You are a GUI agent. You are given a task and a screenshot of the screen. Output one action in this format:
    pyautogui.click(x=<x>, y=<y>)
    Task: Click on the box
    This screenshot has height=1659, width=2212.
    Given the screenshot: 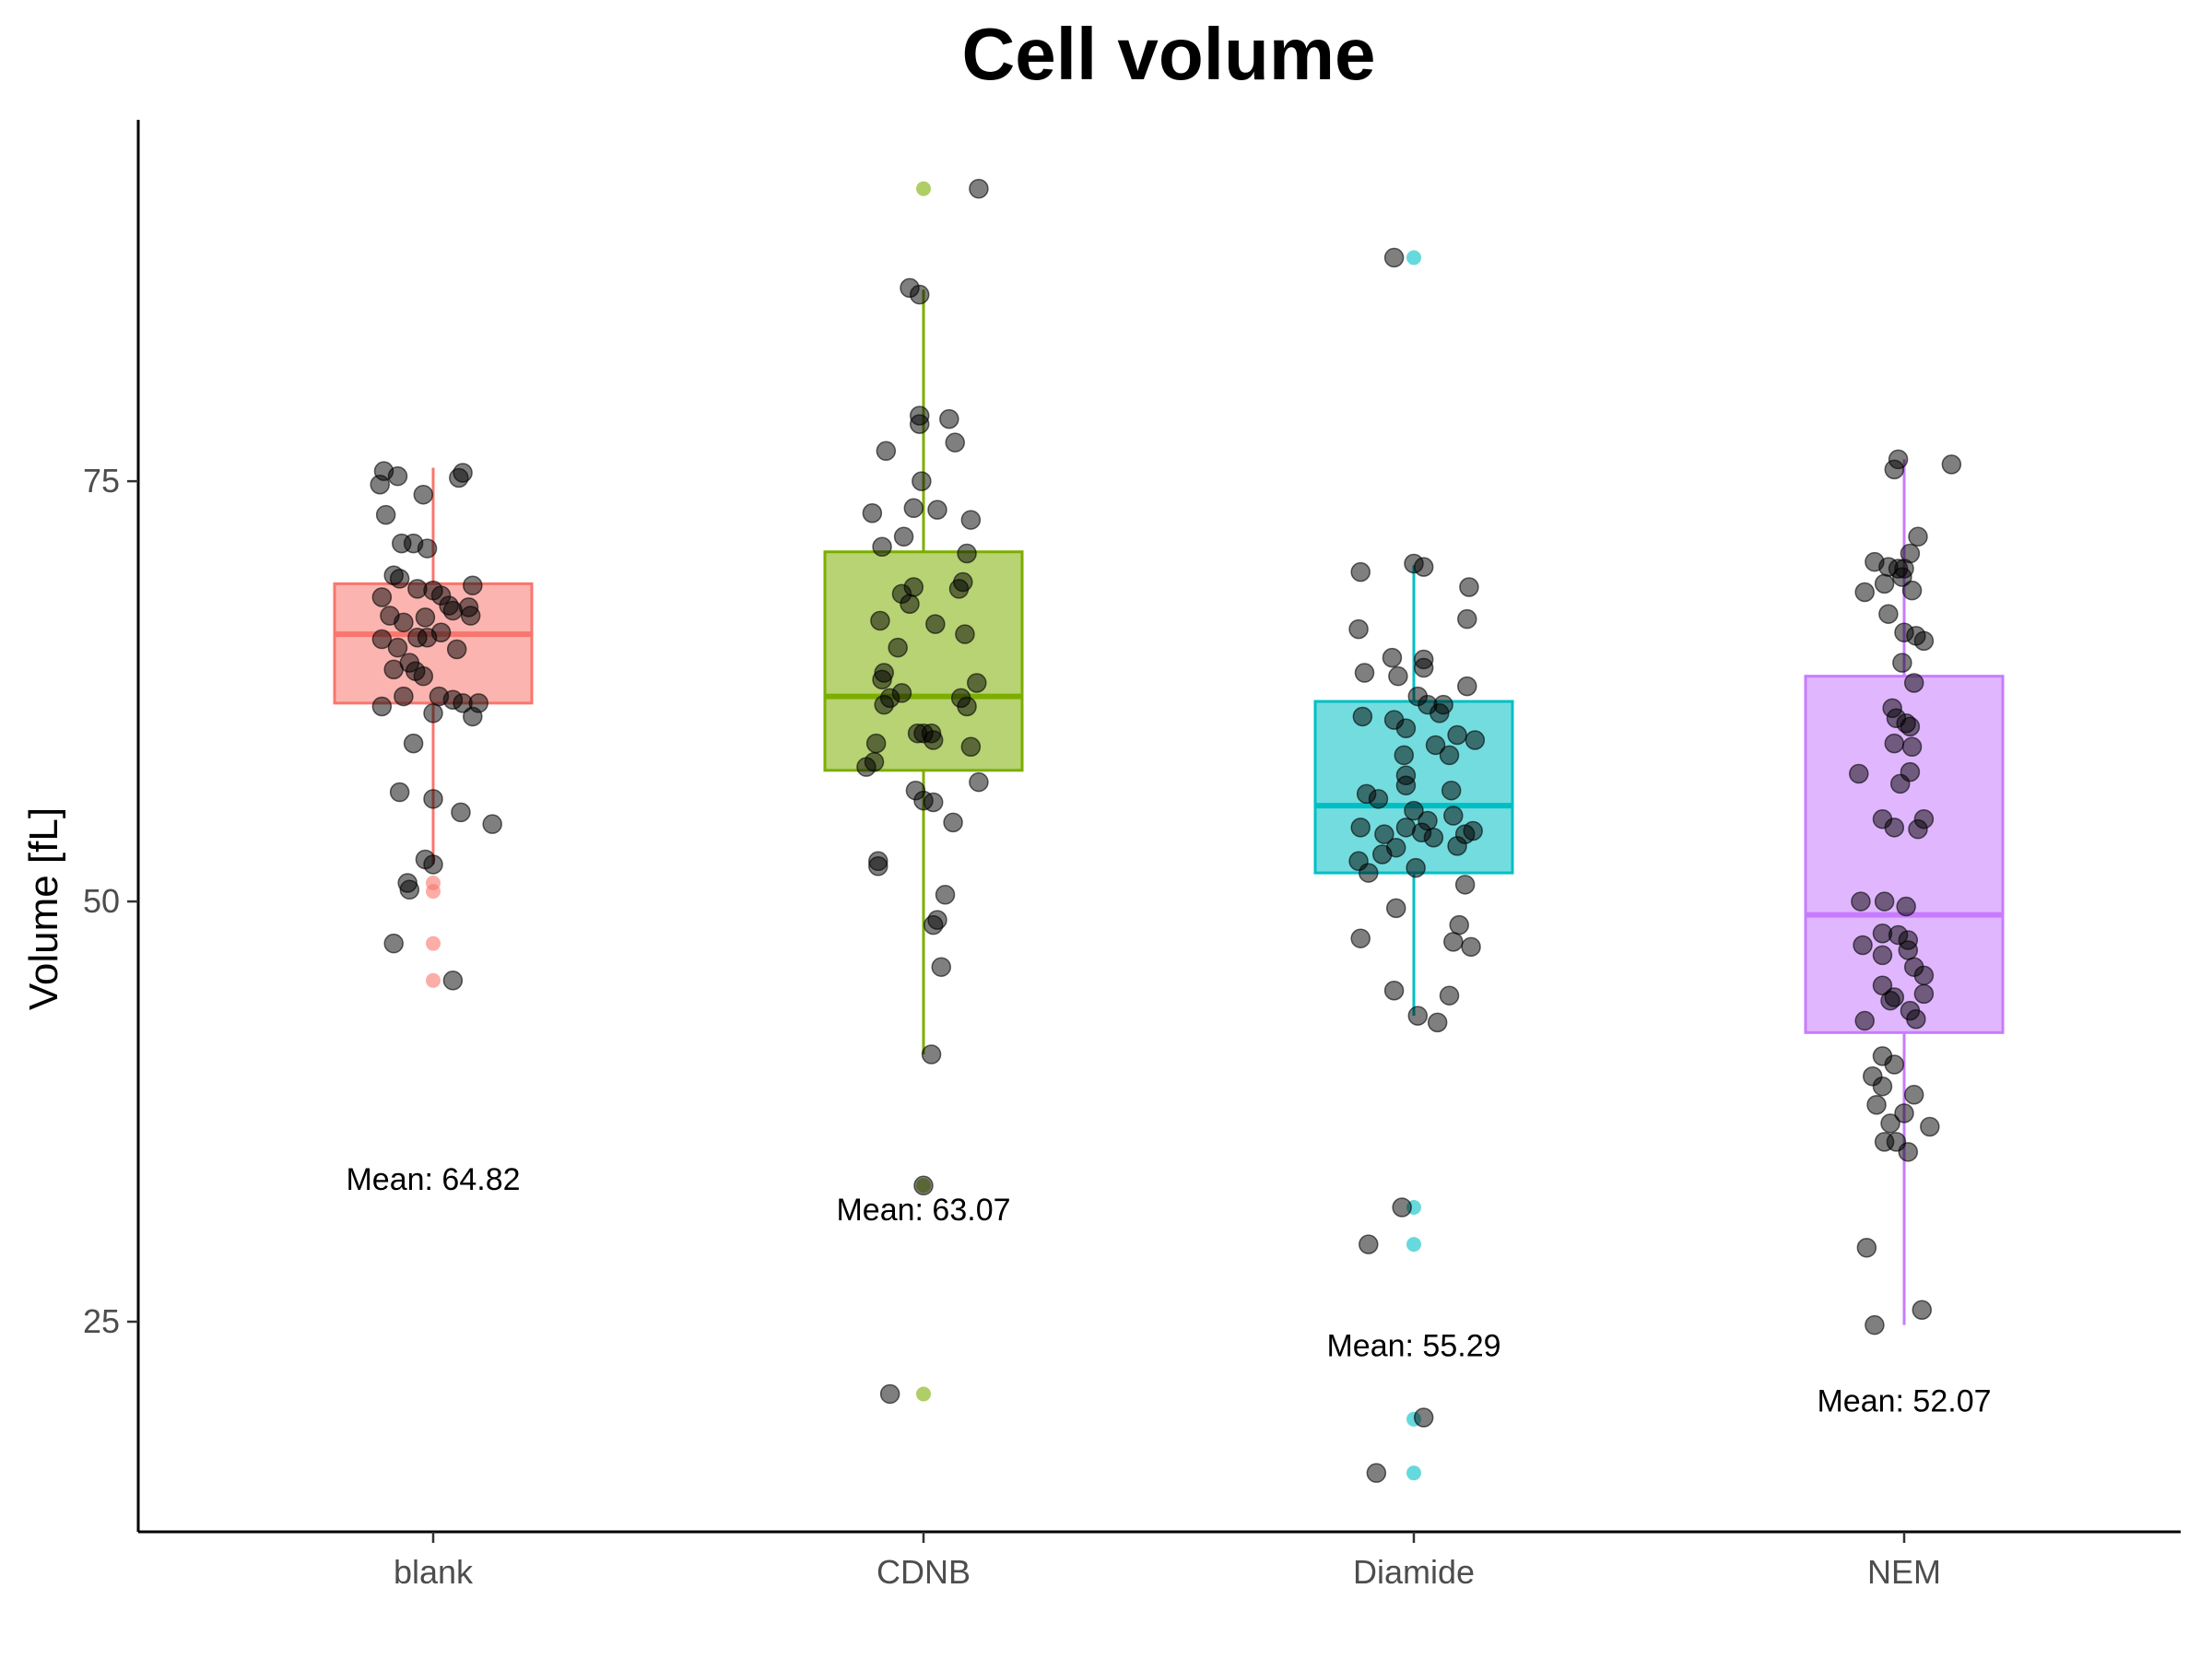 What is the action you would take?
    pyautogui.click(x=1904, y=854)
    